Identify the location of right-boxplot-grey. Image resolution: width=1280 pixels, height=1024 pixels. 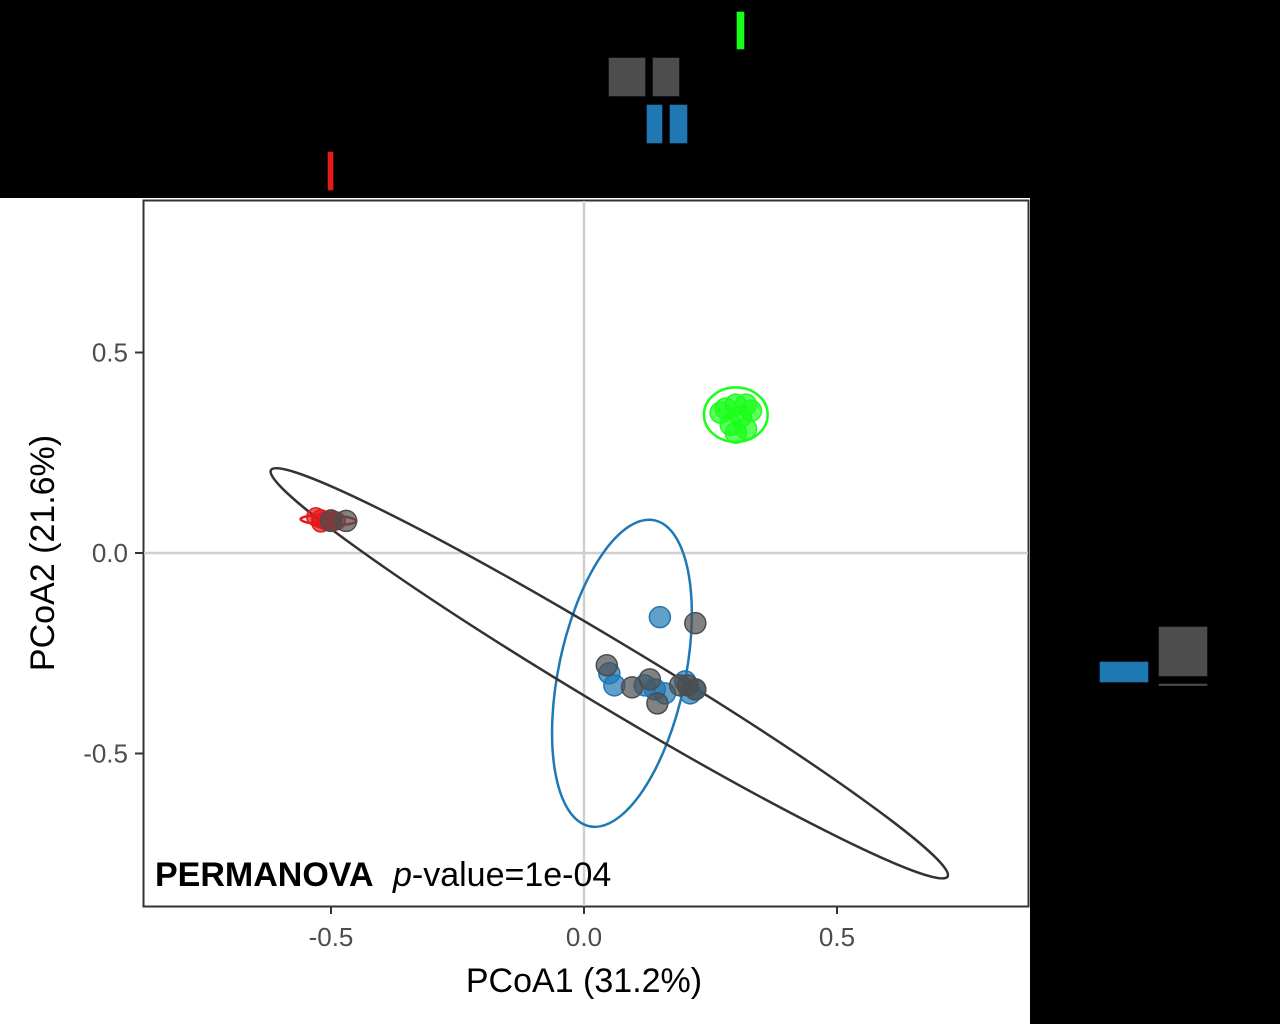
(1183, 651).